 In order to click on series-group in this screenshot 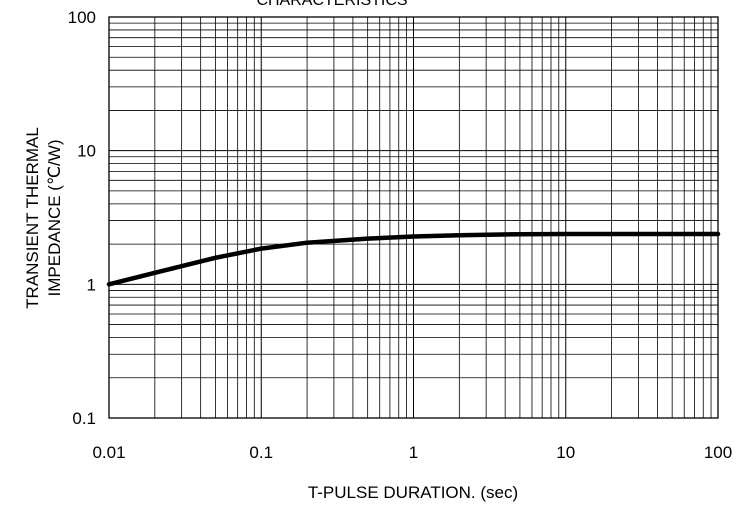, I will do `click(413, 259)`.